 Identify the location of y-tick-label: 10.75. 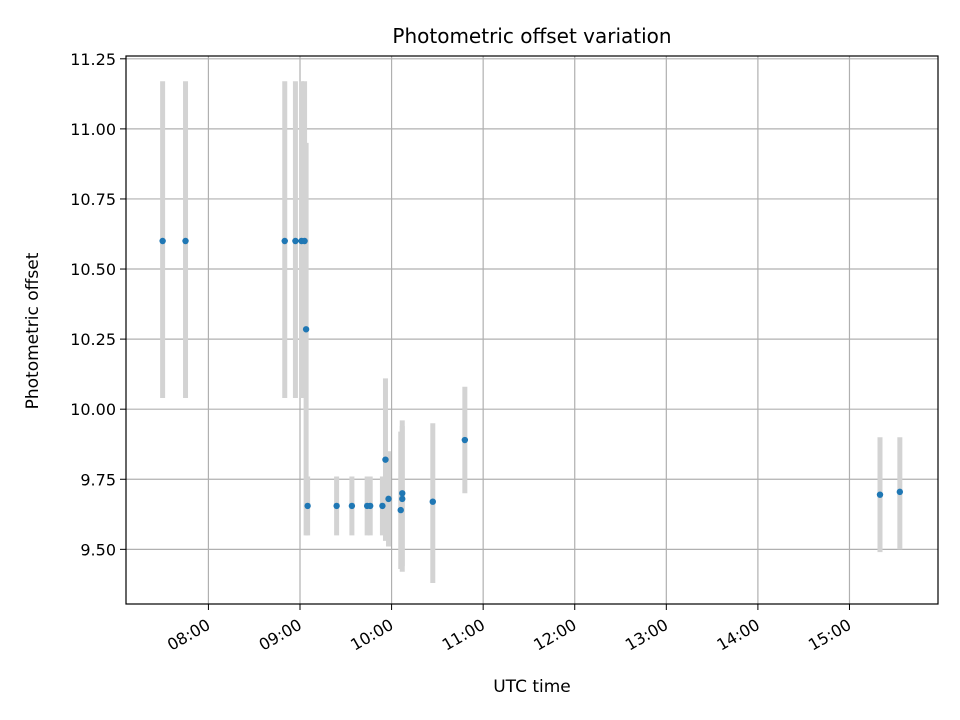
(93, 199).